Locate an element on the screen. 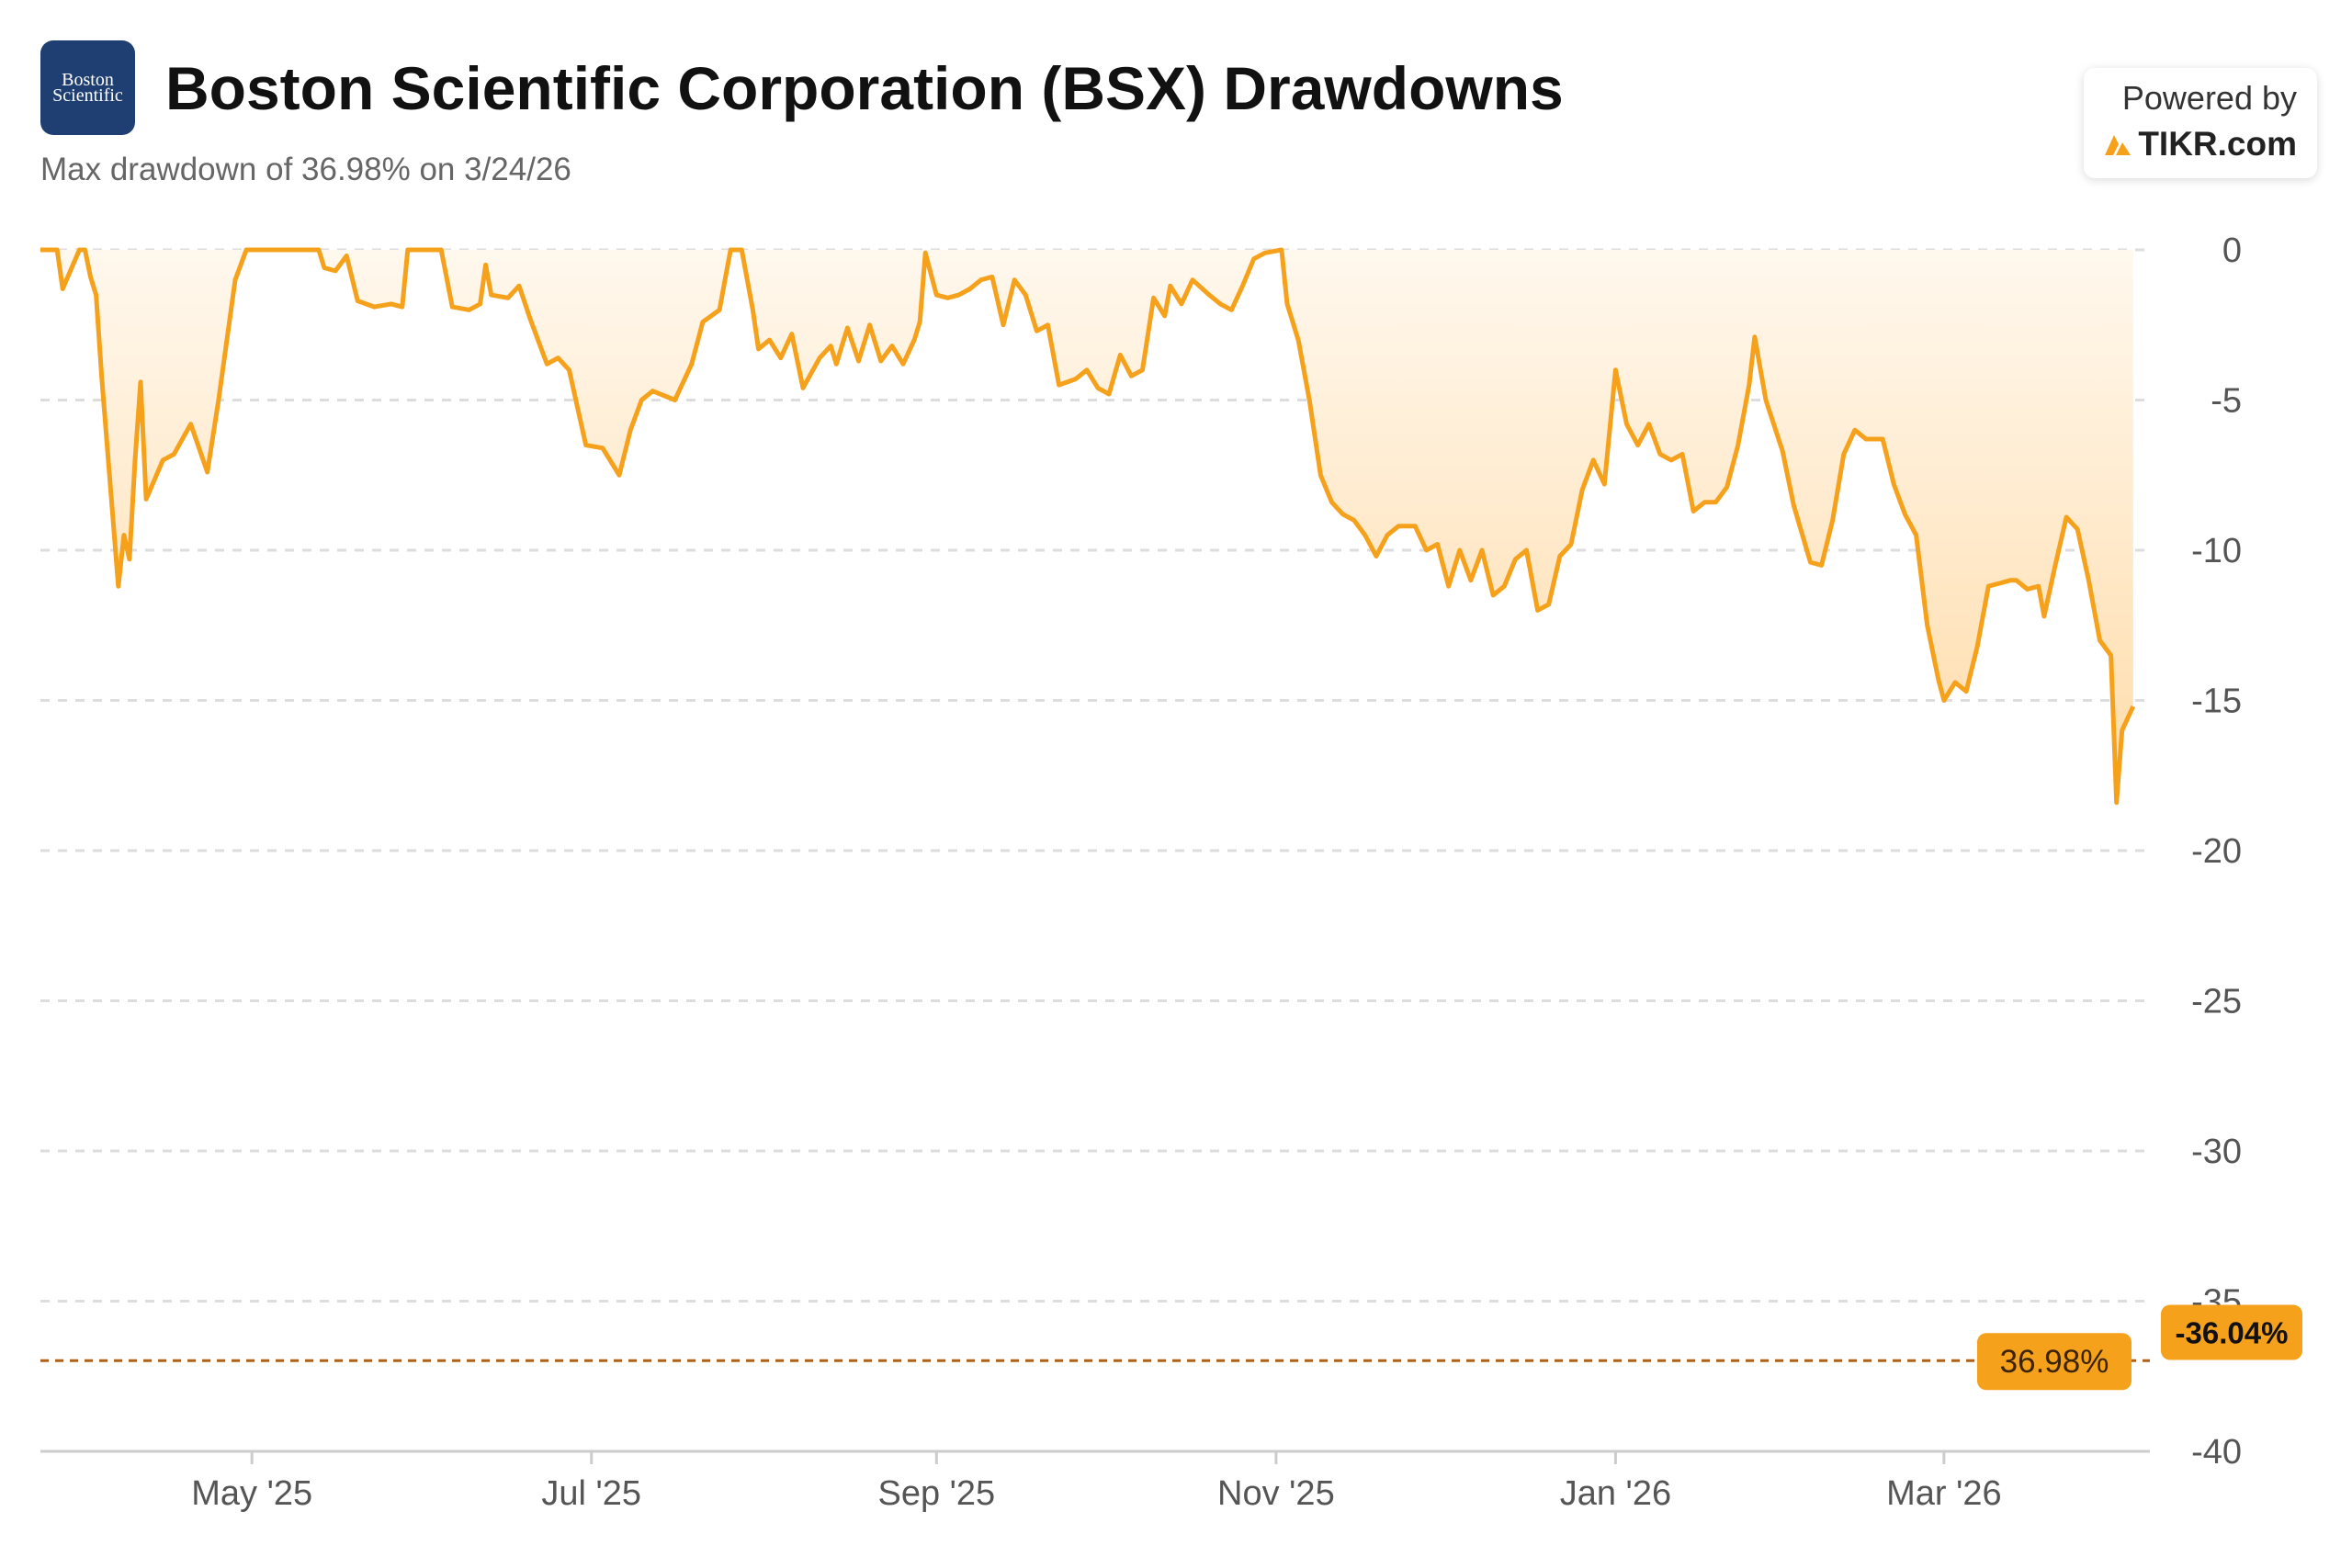 Image resolution: width=2352 pixels, height=1568 pixels. last-value-label: -36.04% is located at coordinates (2232, 1333).